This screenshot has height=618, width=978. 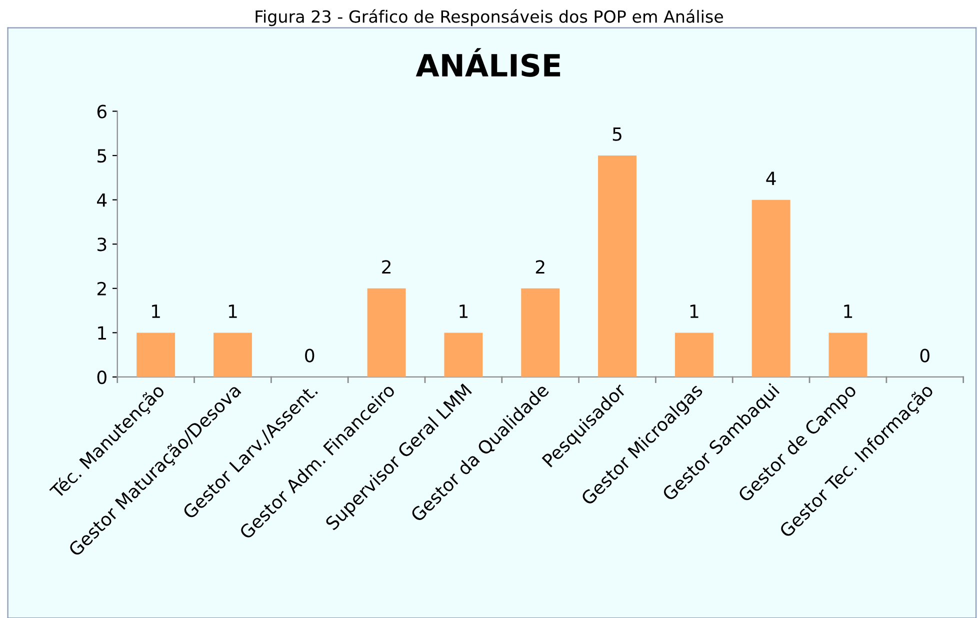 I want to click on y-tick-label: 3, so click(x=102, y=245).